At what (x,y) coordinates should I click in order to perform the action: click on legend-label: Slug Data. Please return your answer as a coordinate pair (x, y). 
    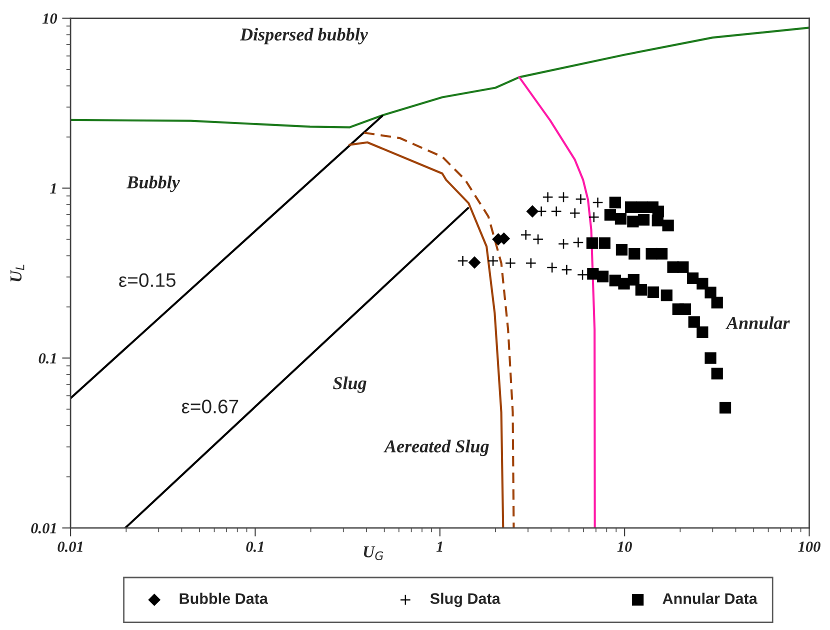
    Looking at the image, I should click on (465, 600).